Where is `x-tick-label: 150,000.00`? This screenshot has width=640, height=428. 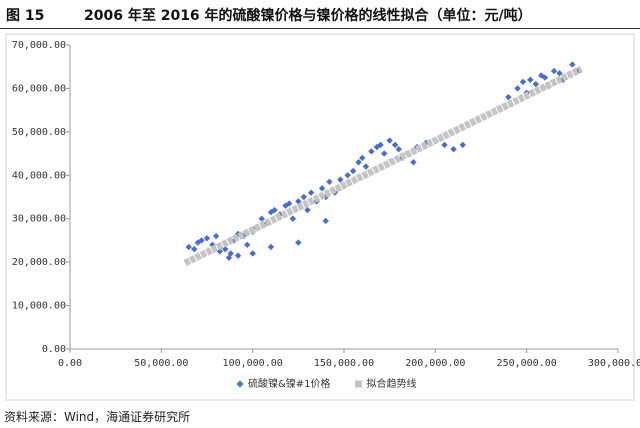 x-tick-label: 150,000.00 is located at coordinates (344, 363).